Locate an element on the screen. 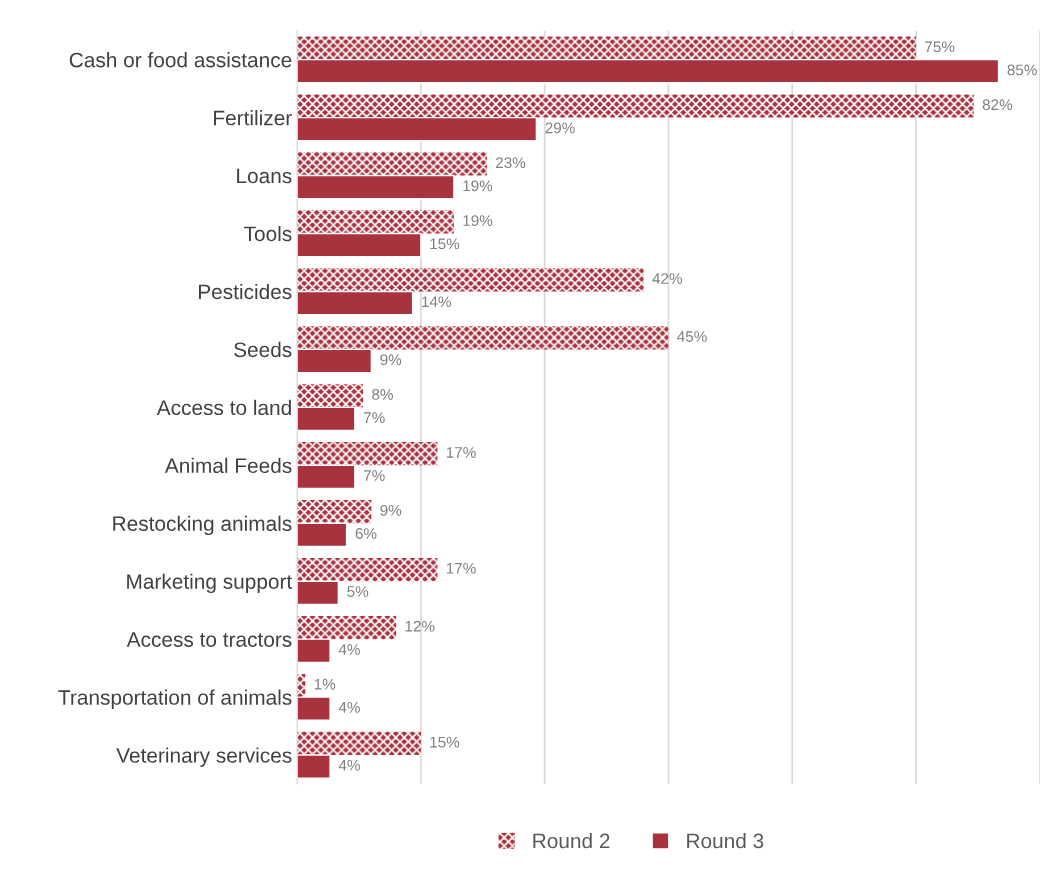  y-tick-label: Veterinary services is located at coordinates (204, 757).